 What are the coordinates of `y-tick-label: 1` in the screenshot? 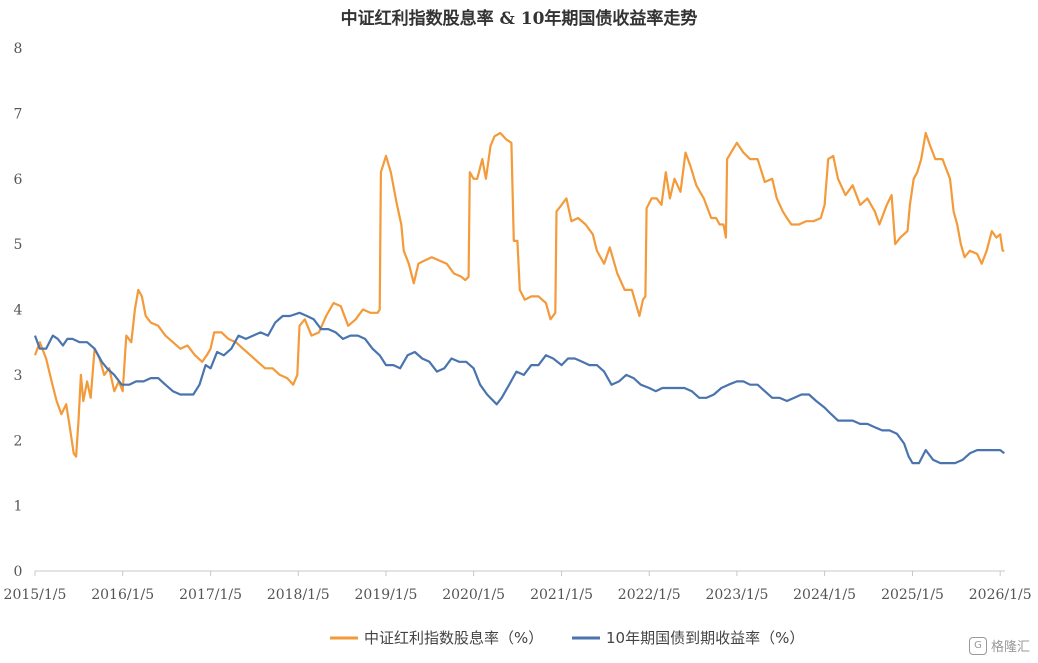 It's located at (18, 507).